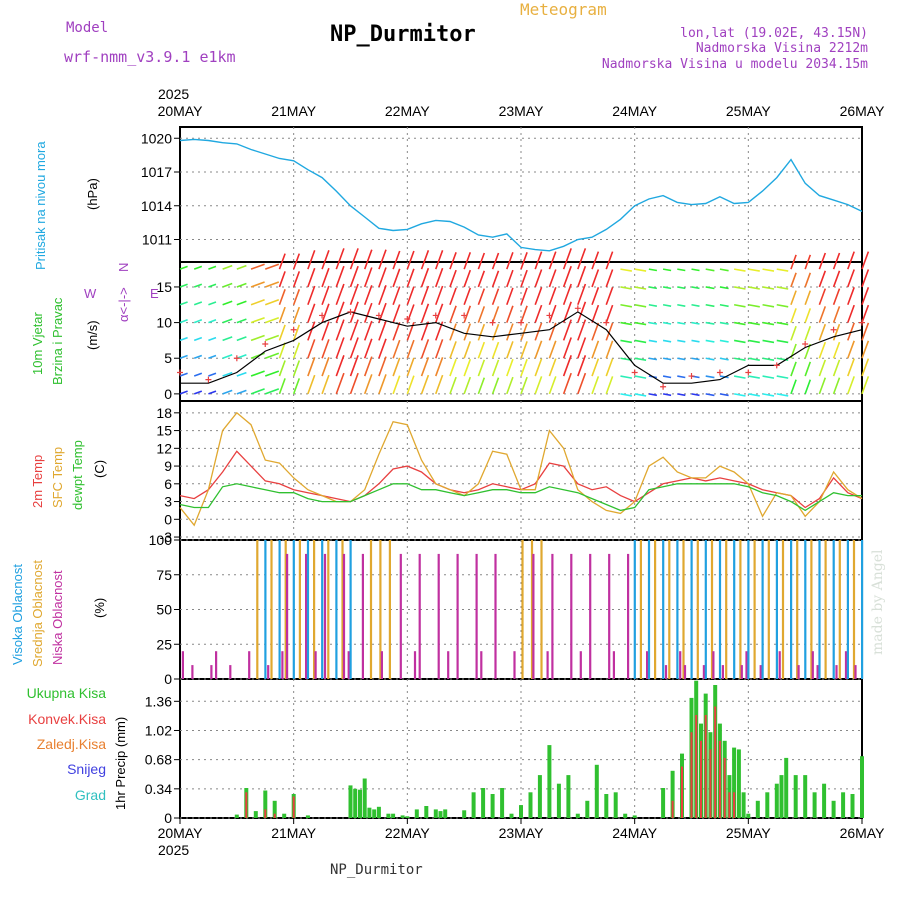 This screenshot has width=900, height=900. I want to click on x-tick-label-top: 21MAY, so click(294, 111).